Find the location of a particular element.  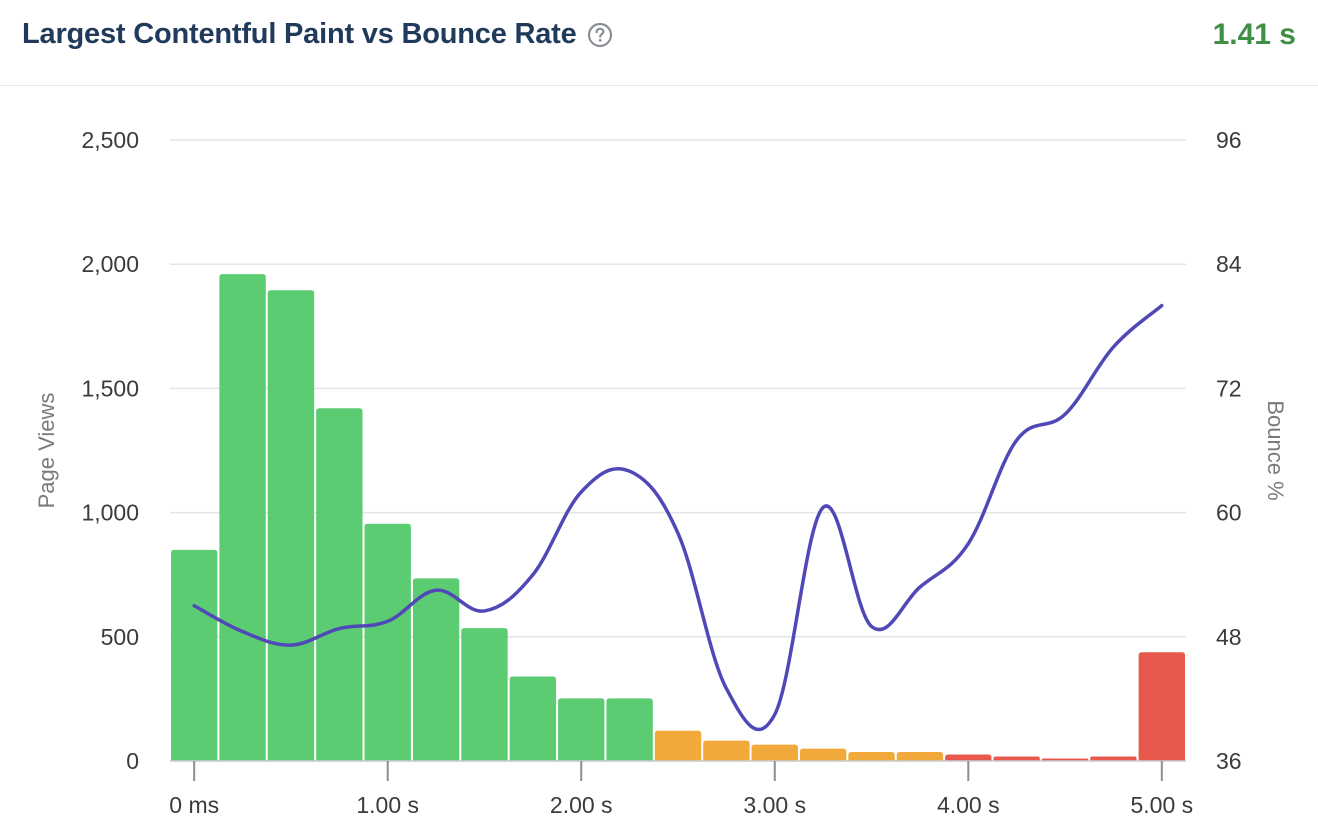

x-tick-label: 0 ms is located at coordinates (194, 805).